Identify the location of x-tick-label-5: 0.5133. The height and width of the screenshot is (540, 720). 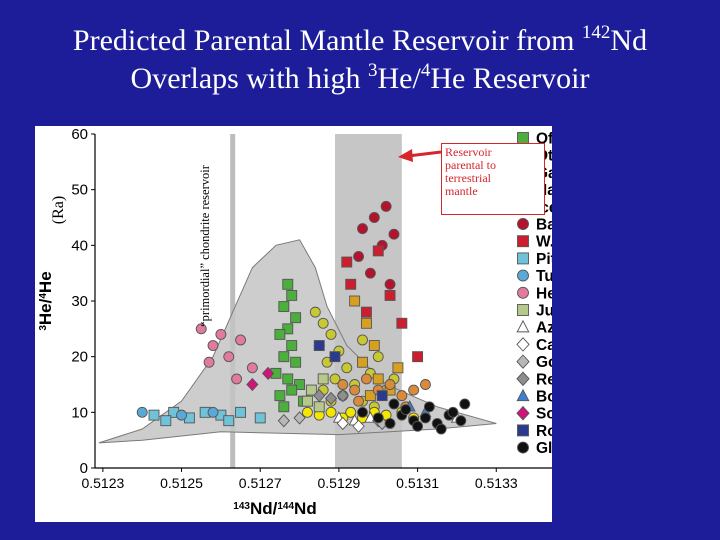
(496, 483).